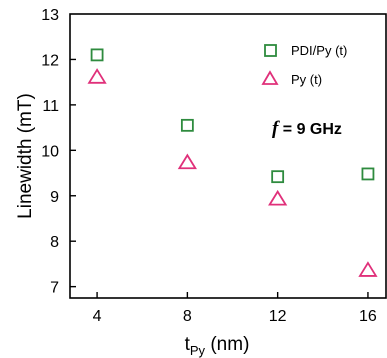  I want to click on legend: PDI/Py (t) Py (t), so click(304, 65).